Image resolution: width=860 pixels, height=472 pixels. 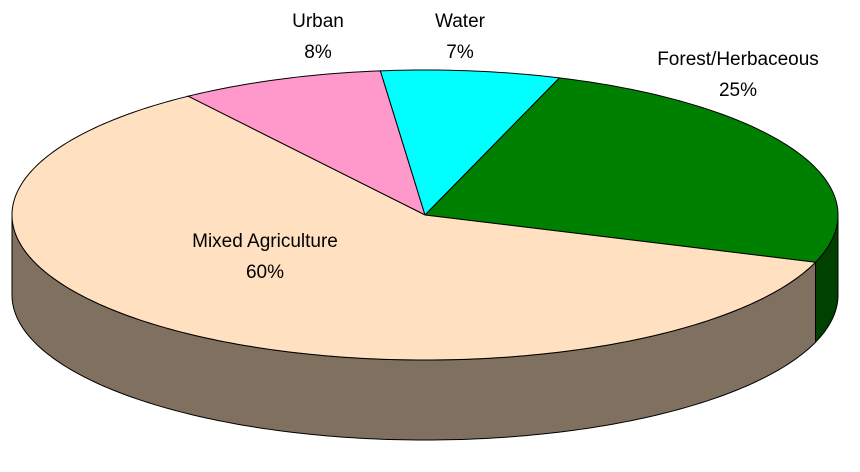 What do you see at coordinates (265, 272) in the screenshot?
I see `slice-value-label: 60%` at bounding box center [265, 272].